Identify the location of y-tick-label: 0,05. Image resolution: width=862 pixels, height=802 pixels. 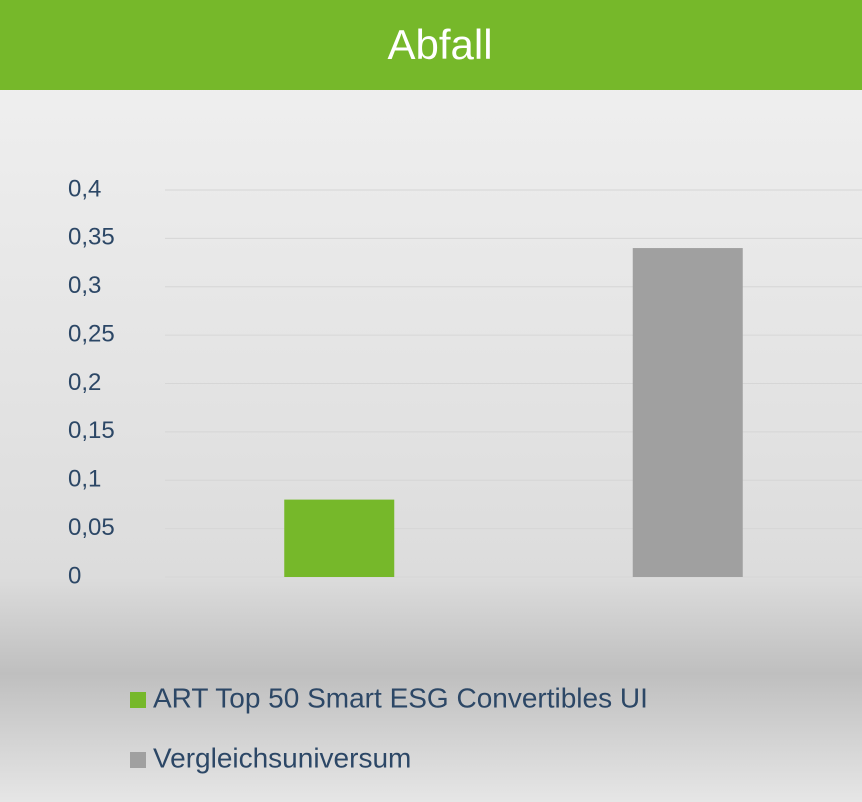
(91, 527).